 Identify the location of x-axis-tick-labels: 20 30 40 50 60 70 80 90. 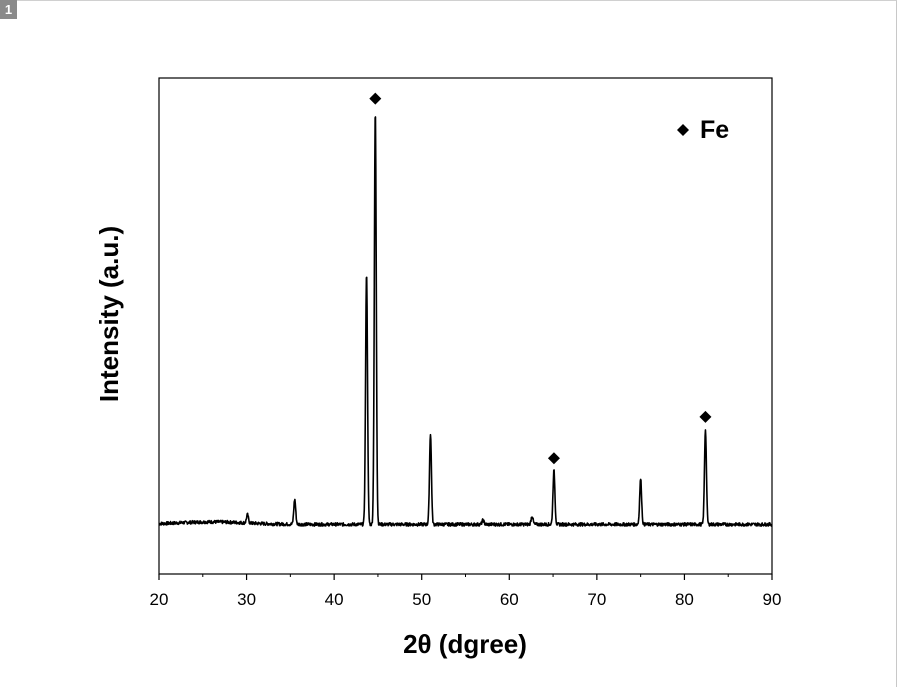
(466, 599).